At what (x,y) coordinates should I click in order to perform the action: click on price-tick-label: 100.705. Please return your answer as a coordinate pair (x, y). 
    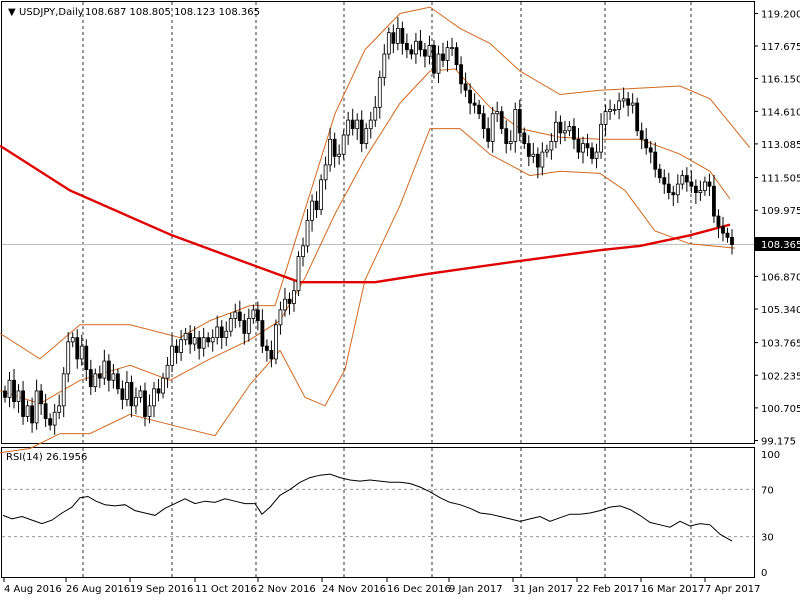
    Looking at the image, I should click on (780, 409).